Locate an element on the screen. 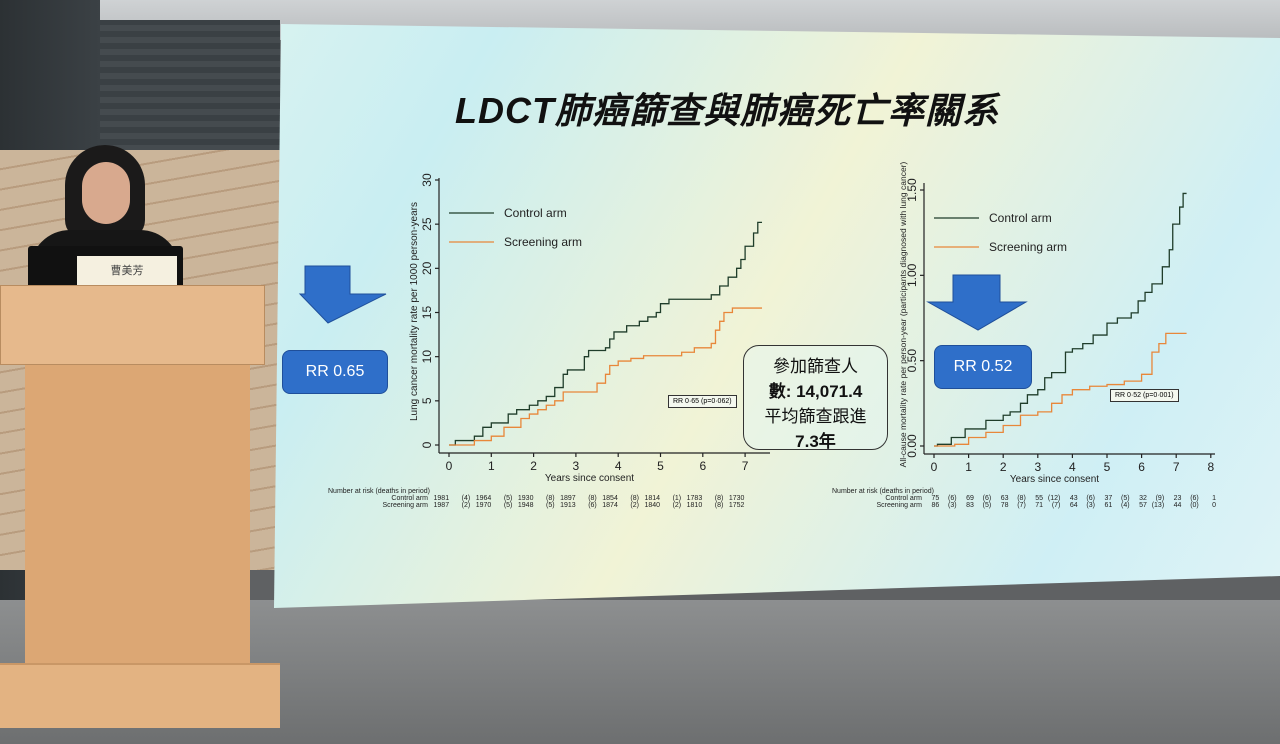  note-line: 平均篩查跟進 is located at coordinates (815, 416).